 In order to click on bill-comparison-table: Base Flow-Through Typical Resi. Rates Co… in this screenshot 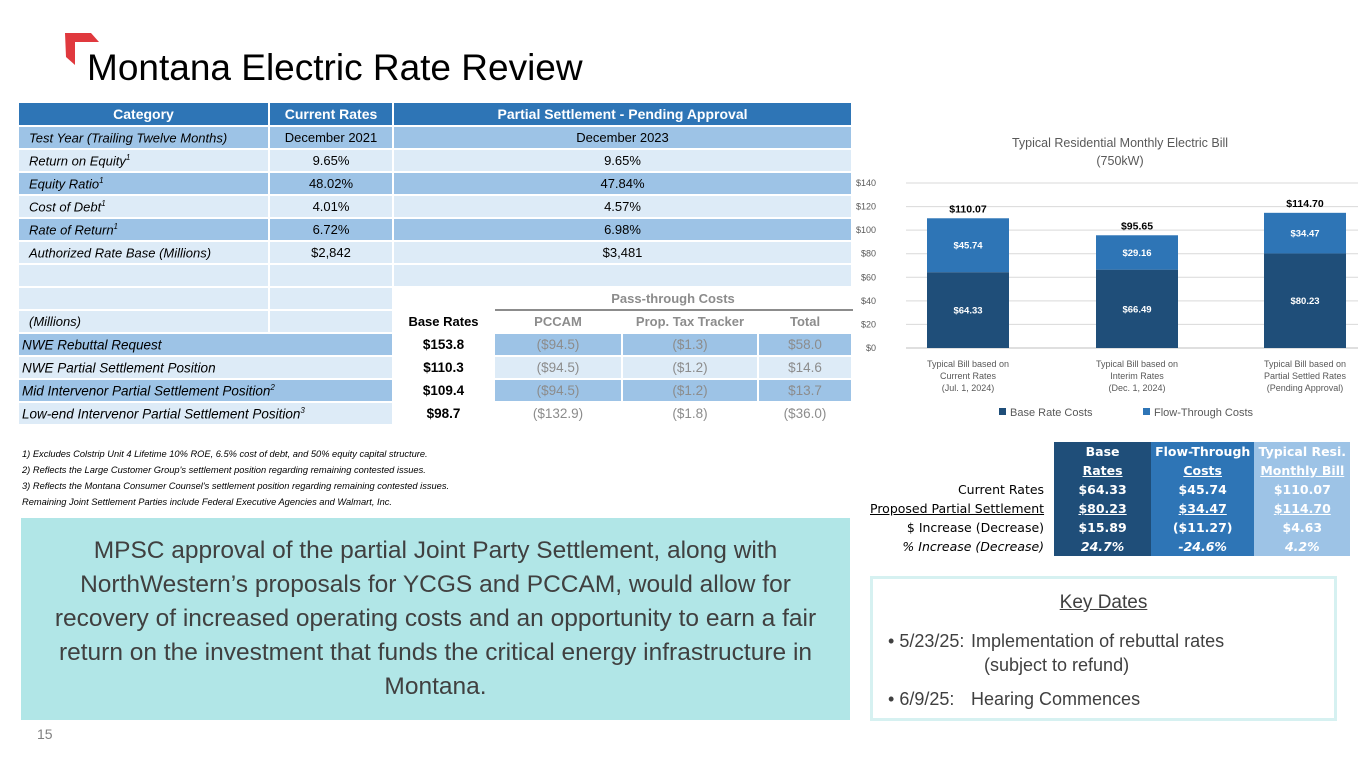, I will do `click(1108, 499)`.